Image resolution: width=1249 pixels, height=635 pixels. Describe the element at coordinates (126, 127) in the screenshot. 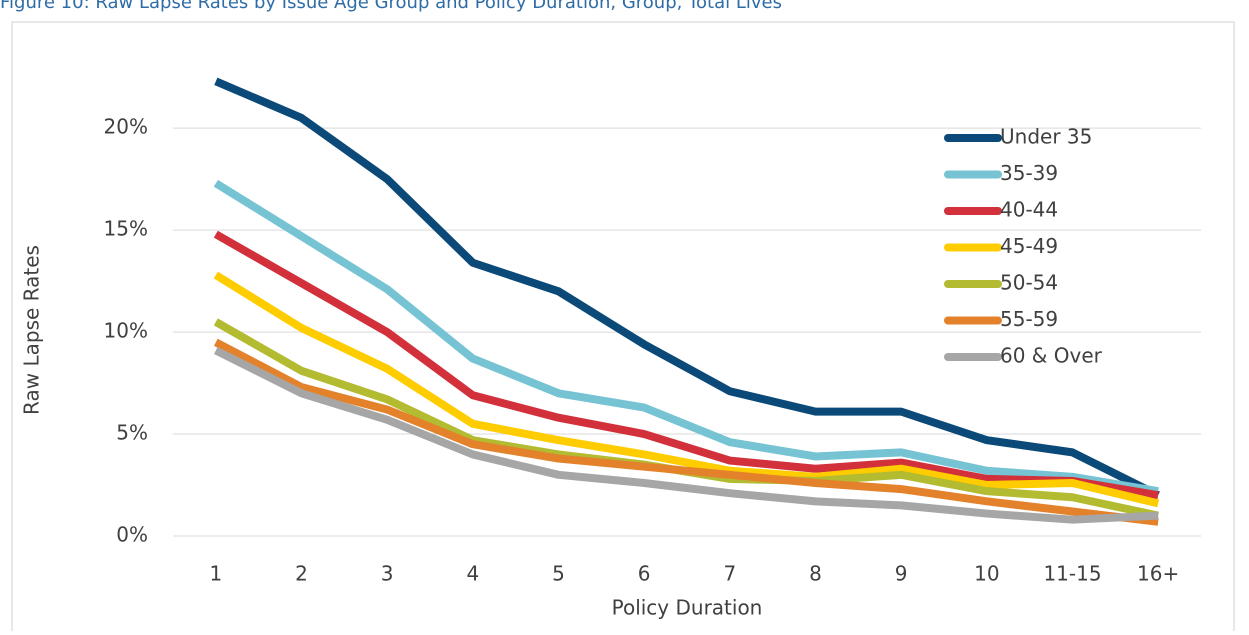

I see `y-tick-label: 20%` at that location.